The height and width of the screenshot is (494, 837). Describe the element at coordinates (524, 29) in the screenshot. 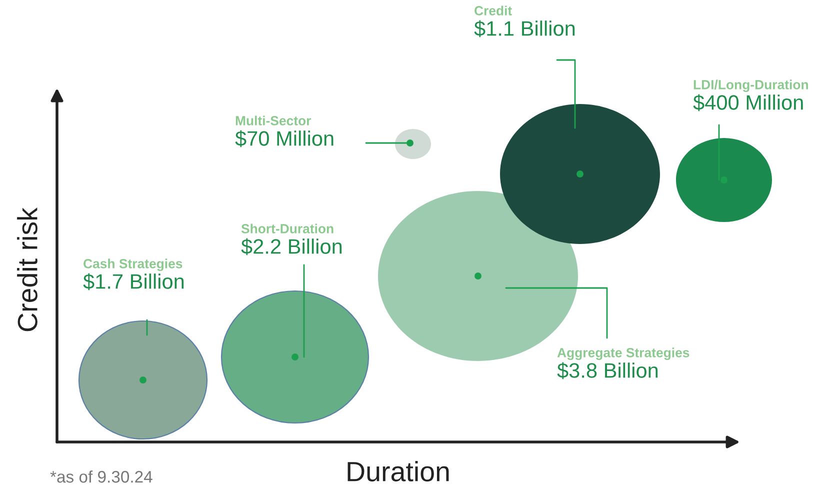

I see `data-label: $1.1 Billion` at that location.